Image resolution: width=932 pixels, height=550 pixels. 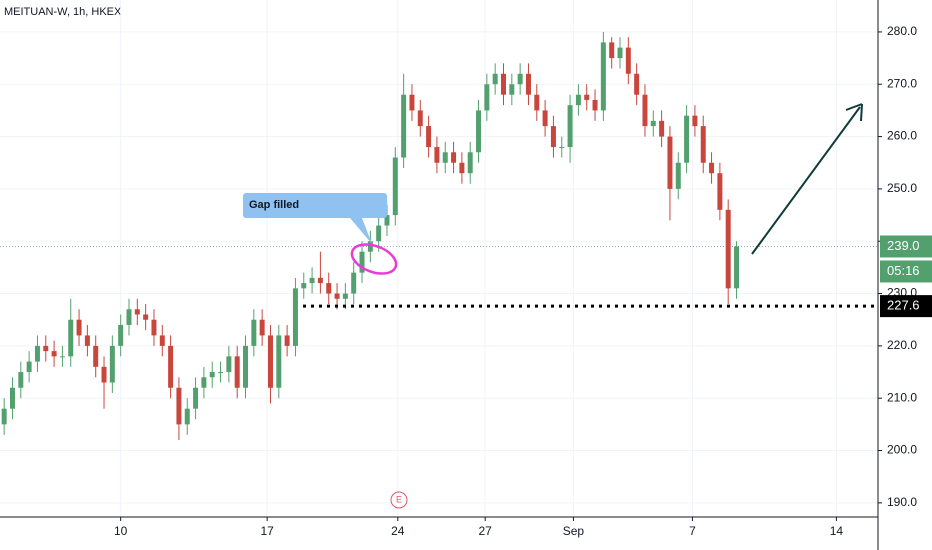 I want to click on last-price-label: 239.0, so click(x=903, y=245).